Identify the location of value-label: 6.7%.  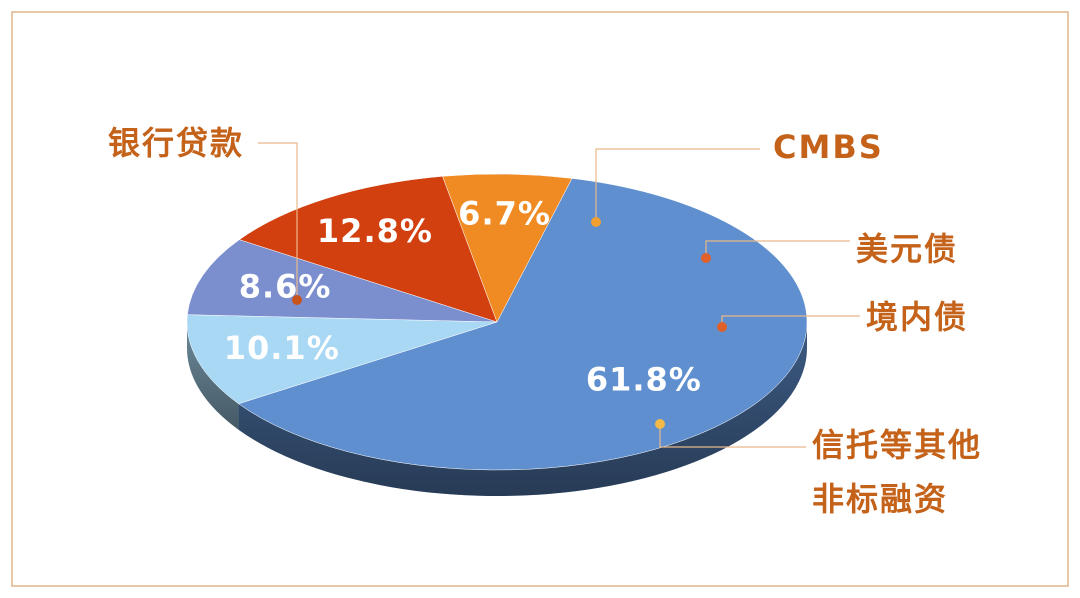
(504, 214).